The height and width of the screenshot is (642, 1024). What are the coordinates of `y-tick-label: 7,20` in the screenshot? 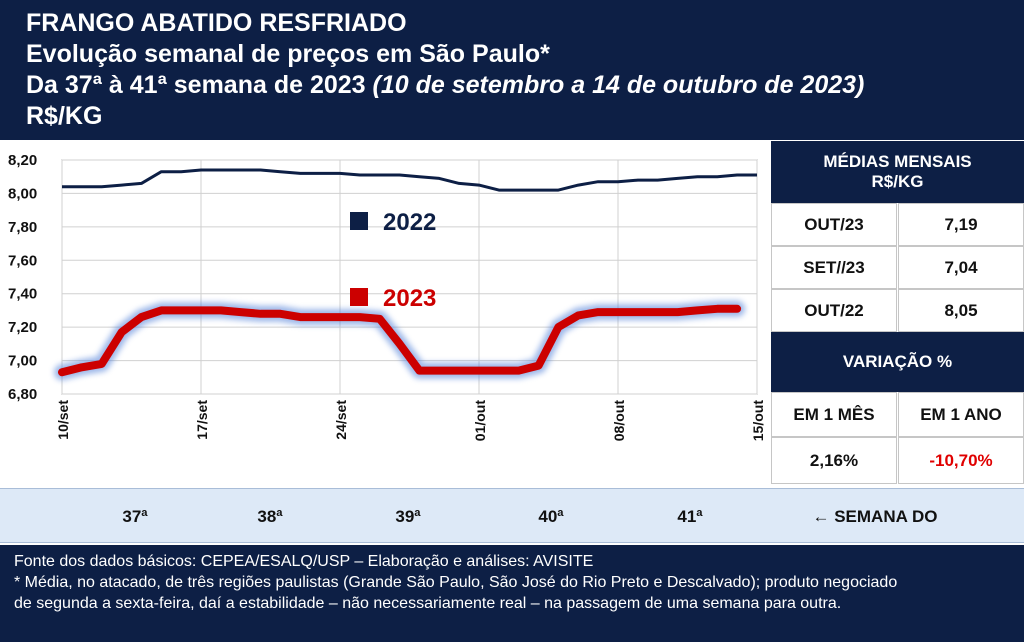 It's located at (22, 327).